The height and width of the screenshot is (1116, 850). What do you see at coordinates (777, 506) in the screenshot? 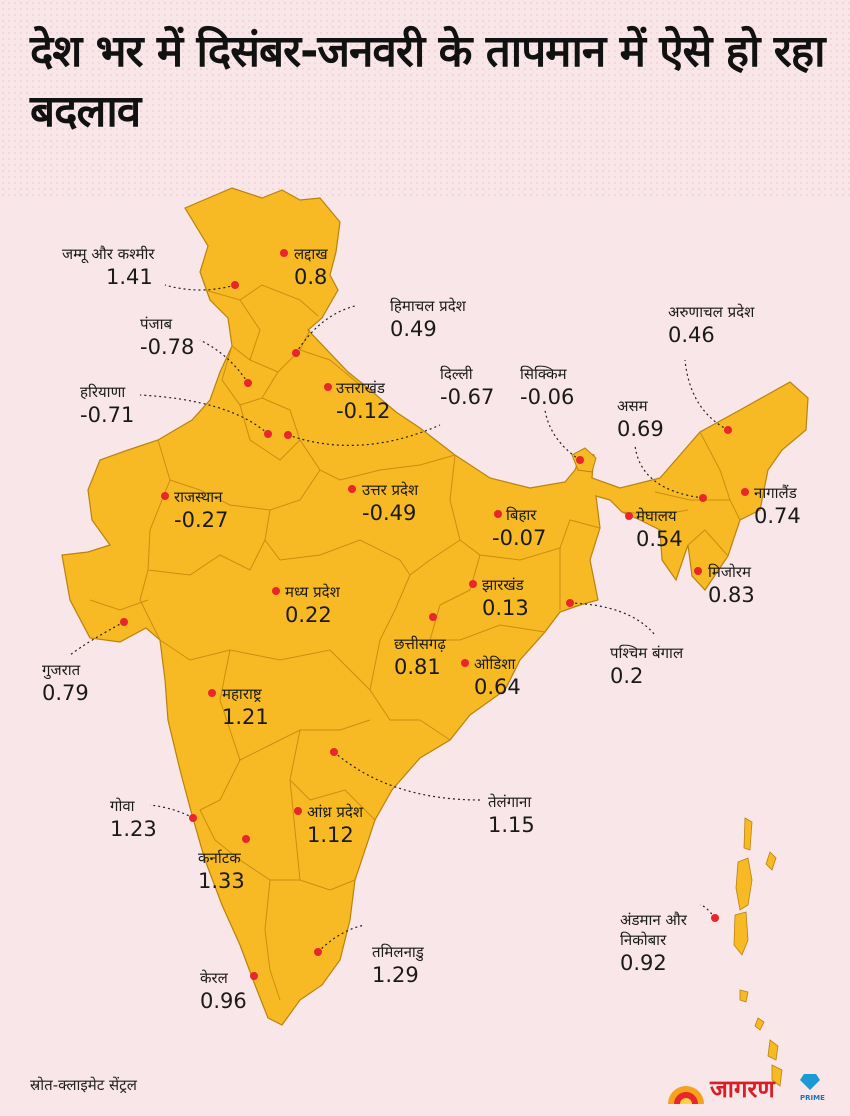
I see `label-nagaland: नागालैंड 0.74` at bounding box center [777, 506].